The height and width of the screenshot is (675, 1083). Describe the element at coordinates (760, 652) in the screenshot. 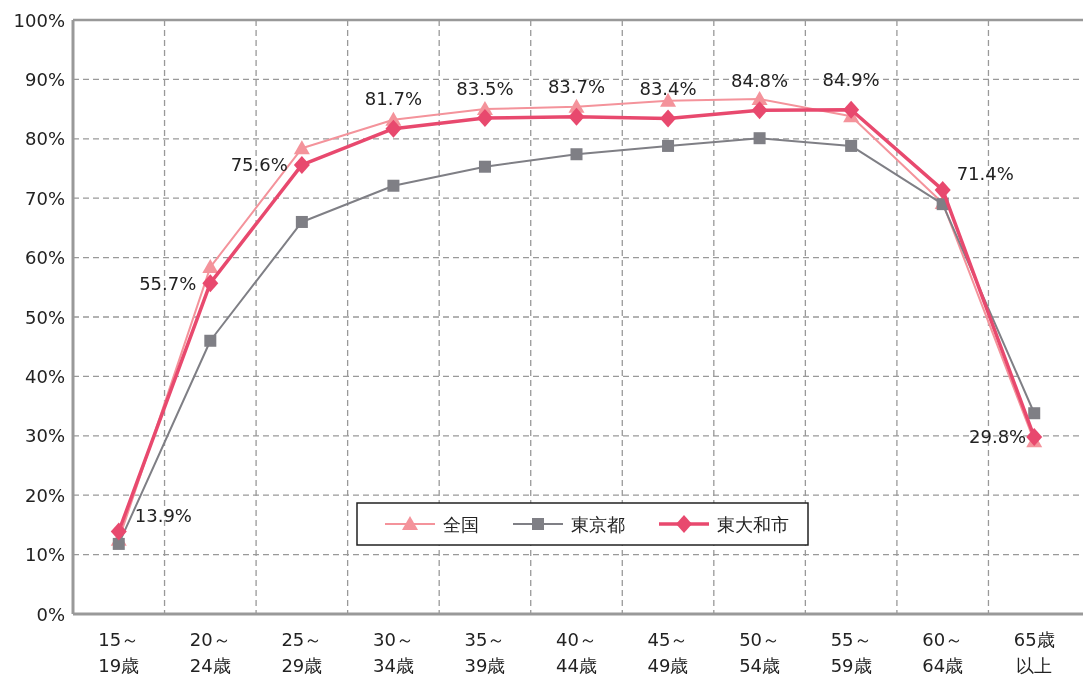

I see `x-tick-label: 50～54歳` at that location.